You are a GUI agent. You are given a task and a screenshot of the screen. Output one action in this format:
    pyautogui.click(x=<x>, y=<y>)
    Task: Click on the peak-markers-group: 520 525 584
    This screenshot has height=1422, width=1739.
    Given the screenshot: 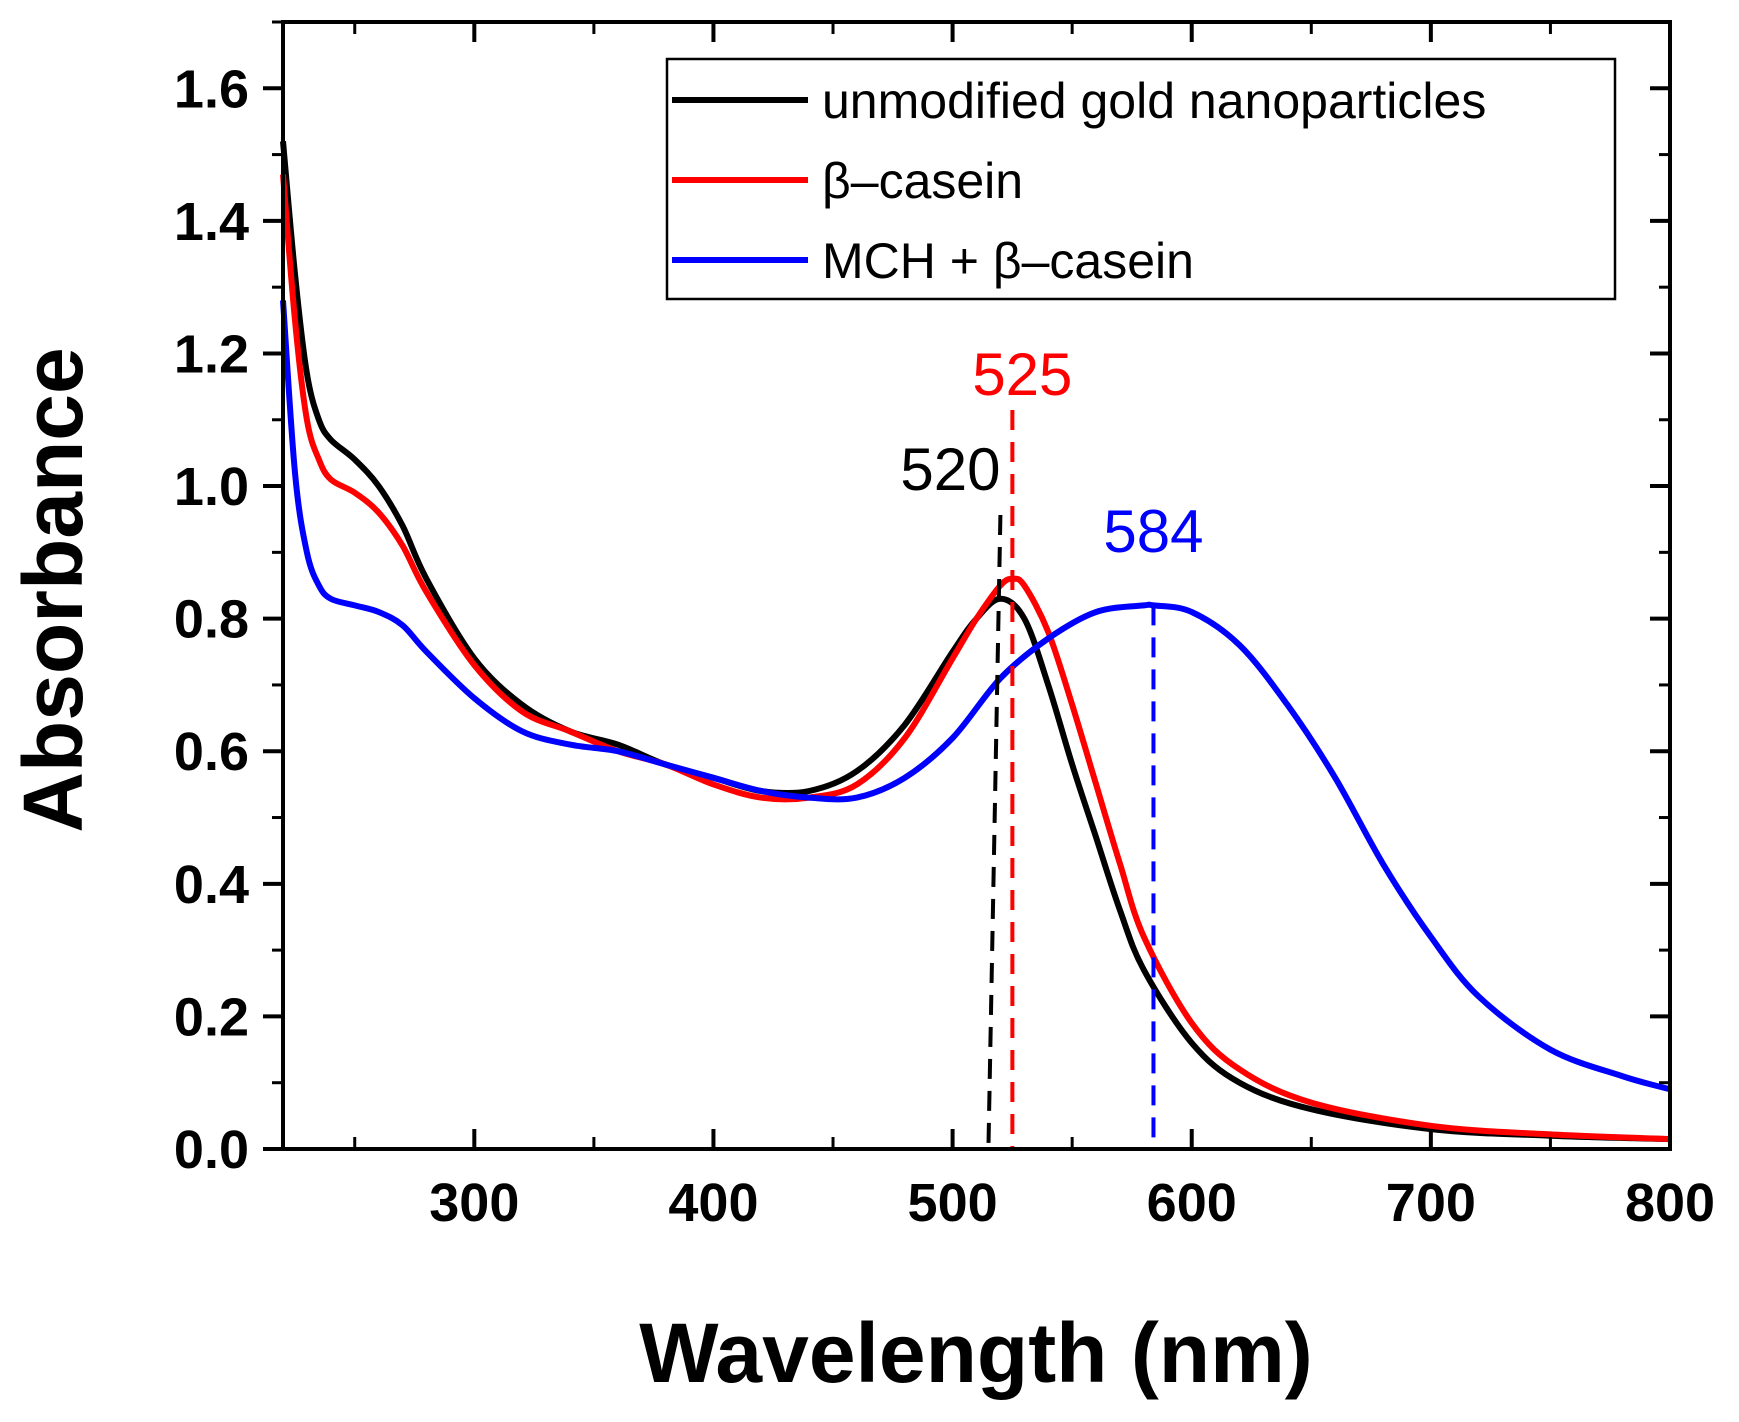 What is the action you would take?
    pyautogui.click(x=1052, y=745)
    